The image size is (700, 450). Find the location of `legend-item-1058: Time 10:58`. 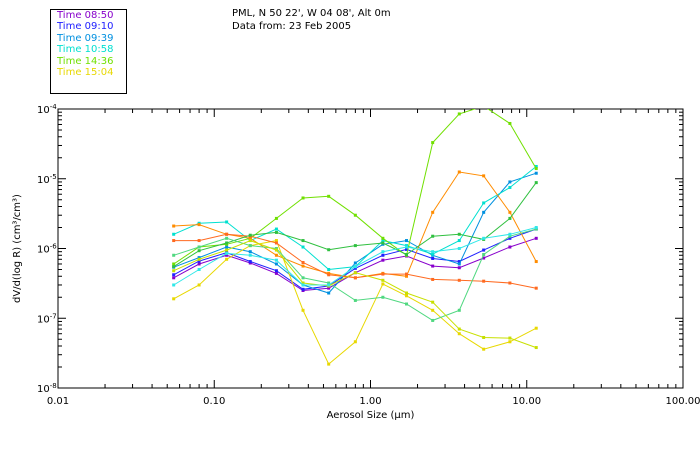

legend-item-1058: Time 10:58 is located at coordinates (85, 50).